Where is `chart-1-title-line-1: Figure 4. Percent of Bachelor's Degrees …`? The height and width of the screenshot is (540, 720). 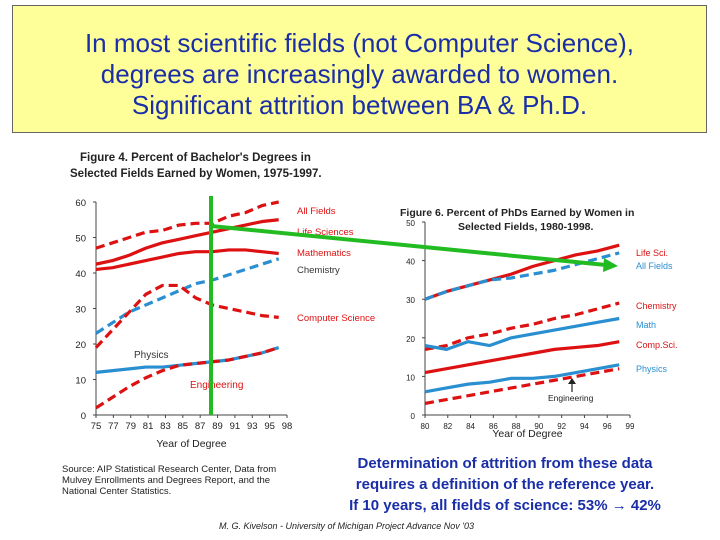 chart-1-title-line-1: Figure 4. Percent of Bachelor's Degrees … is located at coordinates (195, 158).